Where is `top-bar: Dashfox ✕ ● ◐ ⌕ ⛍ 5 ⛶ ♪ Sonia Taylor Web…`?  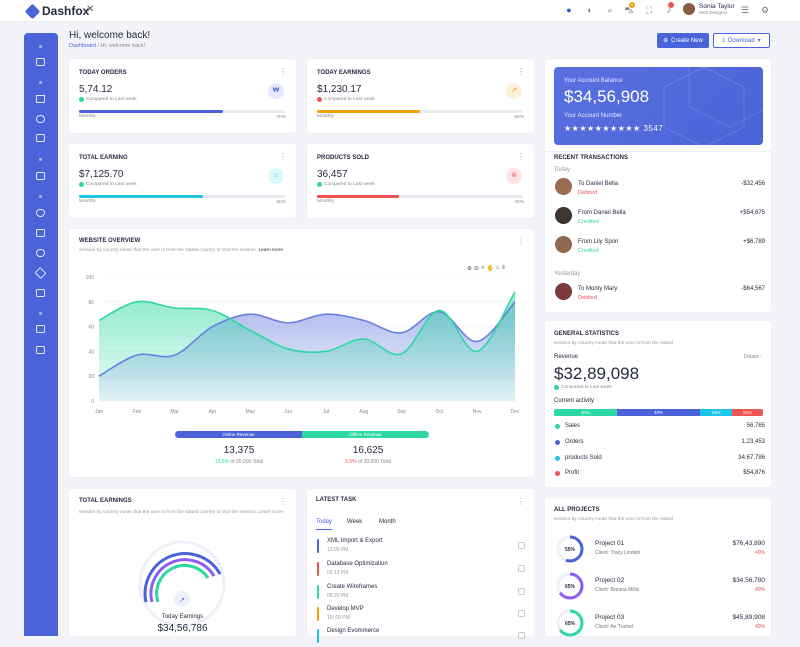 top-bar: Dashfox ✕ ● ◐ ⌕ ⛍ 5 ⛶ ♪ Sonia Taylor Web… is located at coordinates (400, 11).